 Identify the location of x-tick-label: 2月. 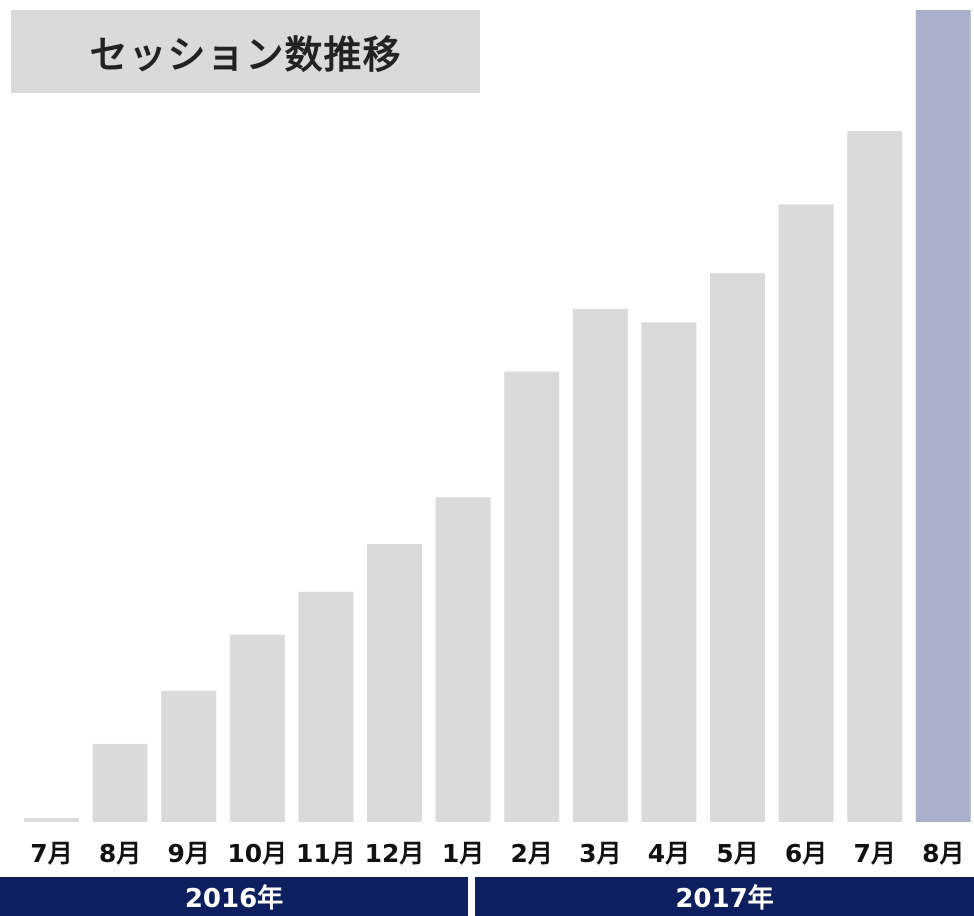
(531, 853).